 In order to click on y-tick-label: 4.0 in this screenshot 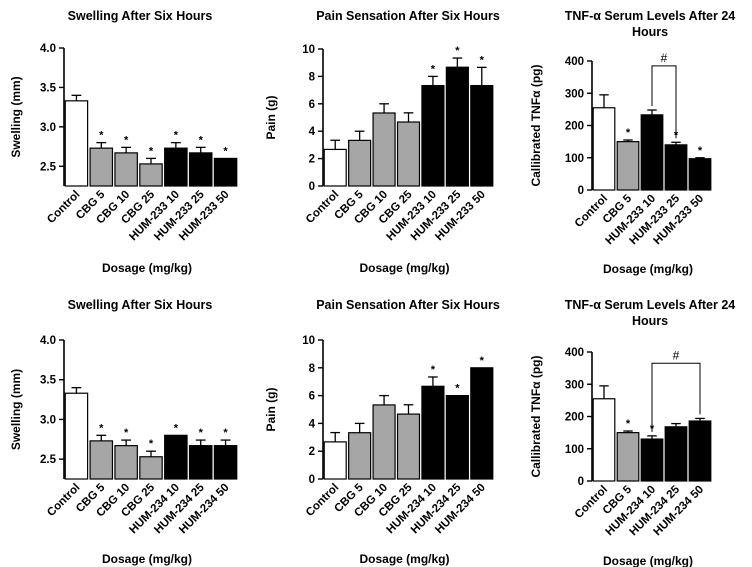, I will do `click(48, 49)`.